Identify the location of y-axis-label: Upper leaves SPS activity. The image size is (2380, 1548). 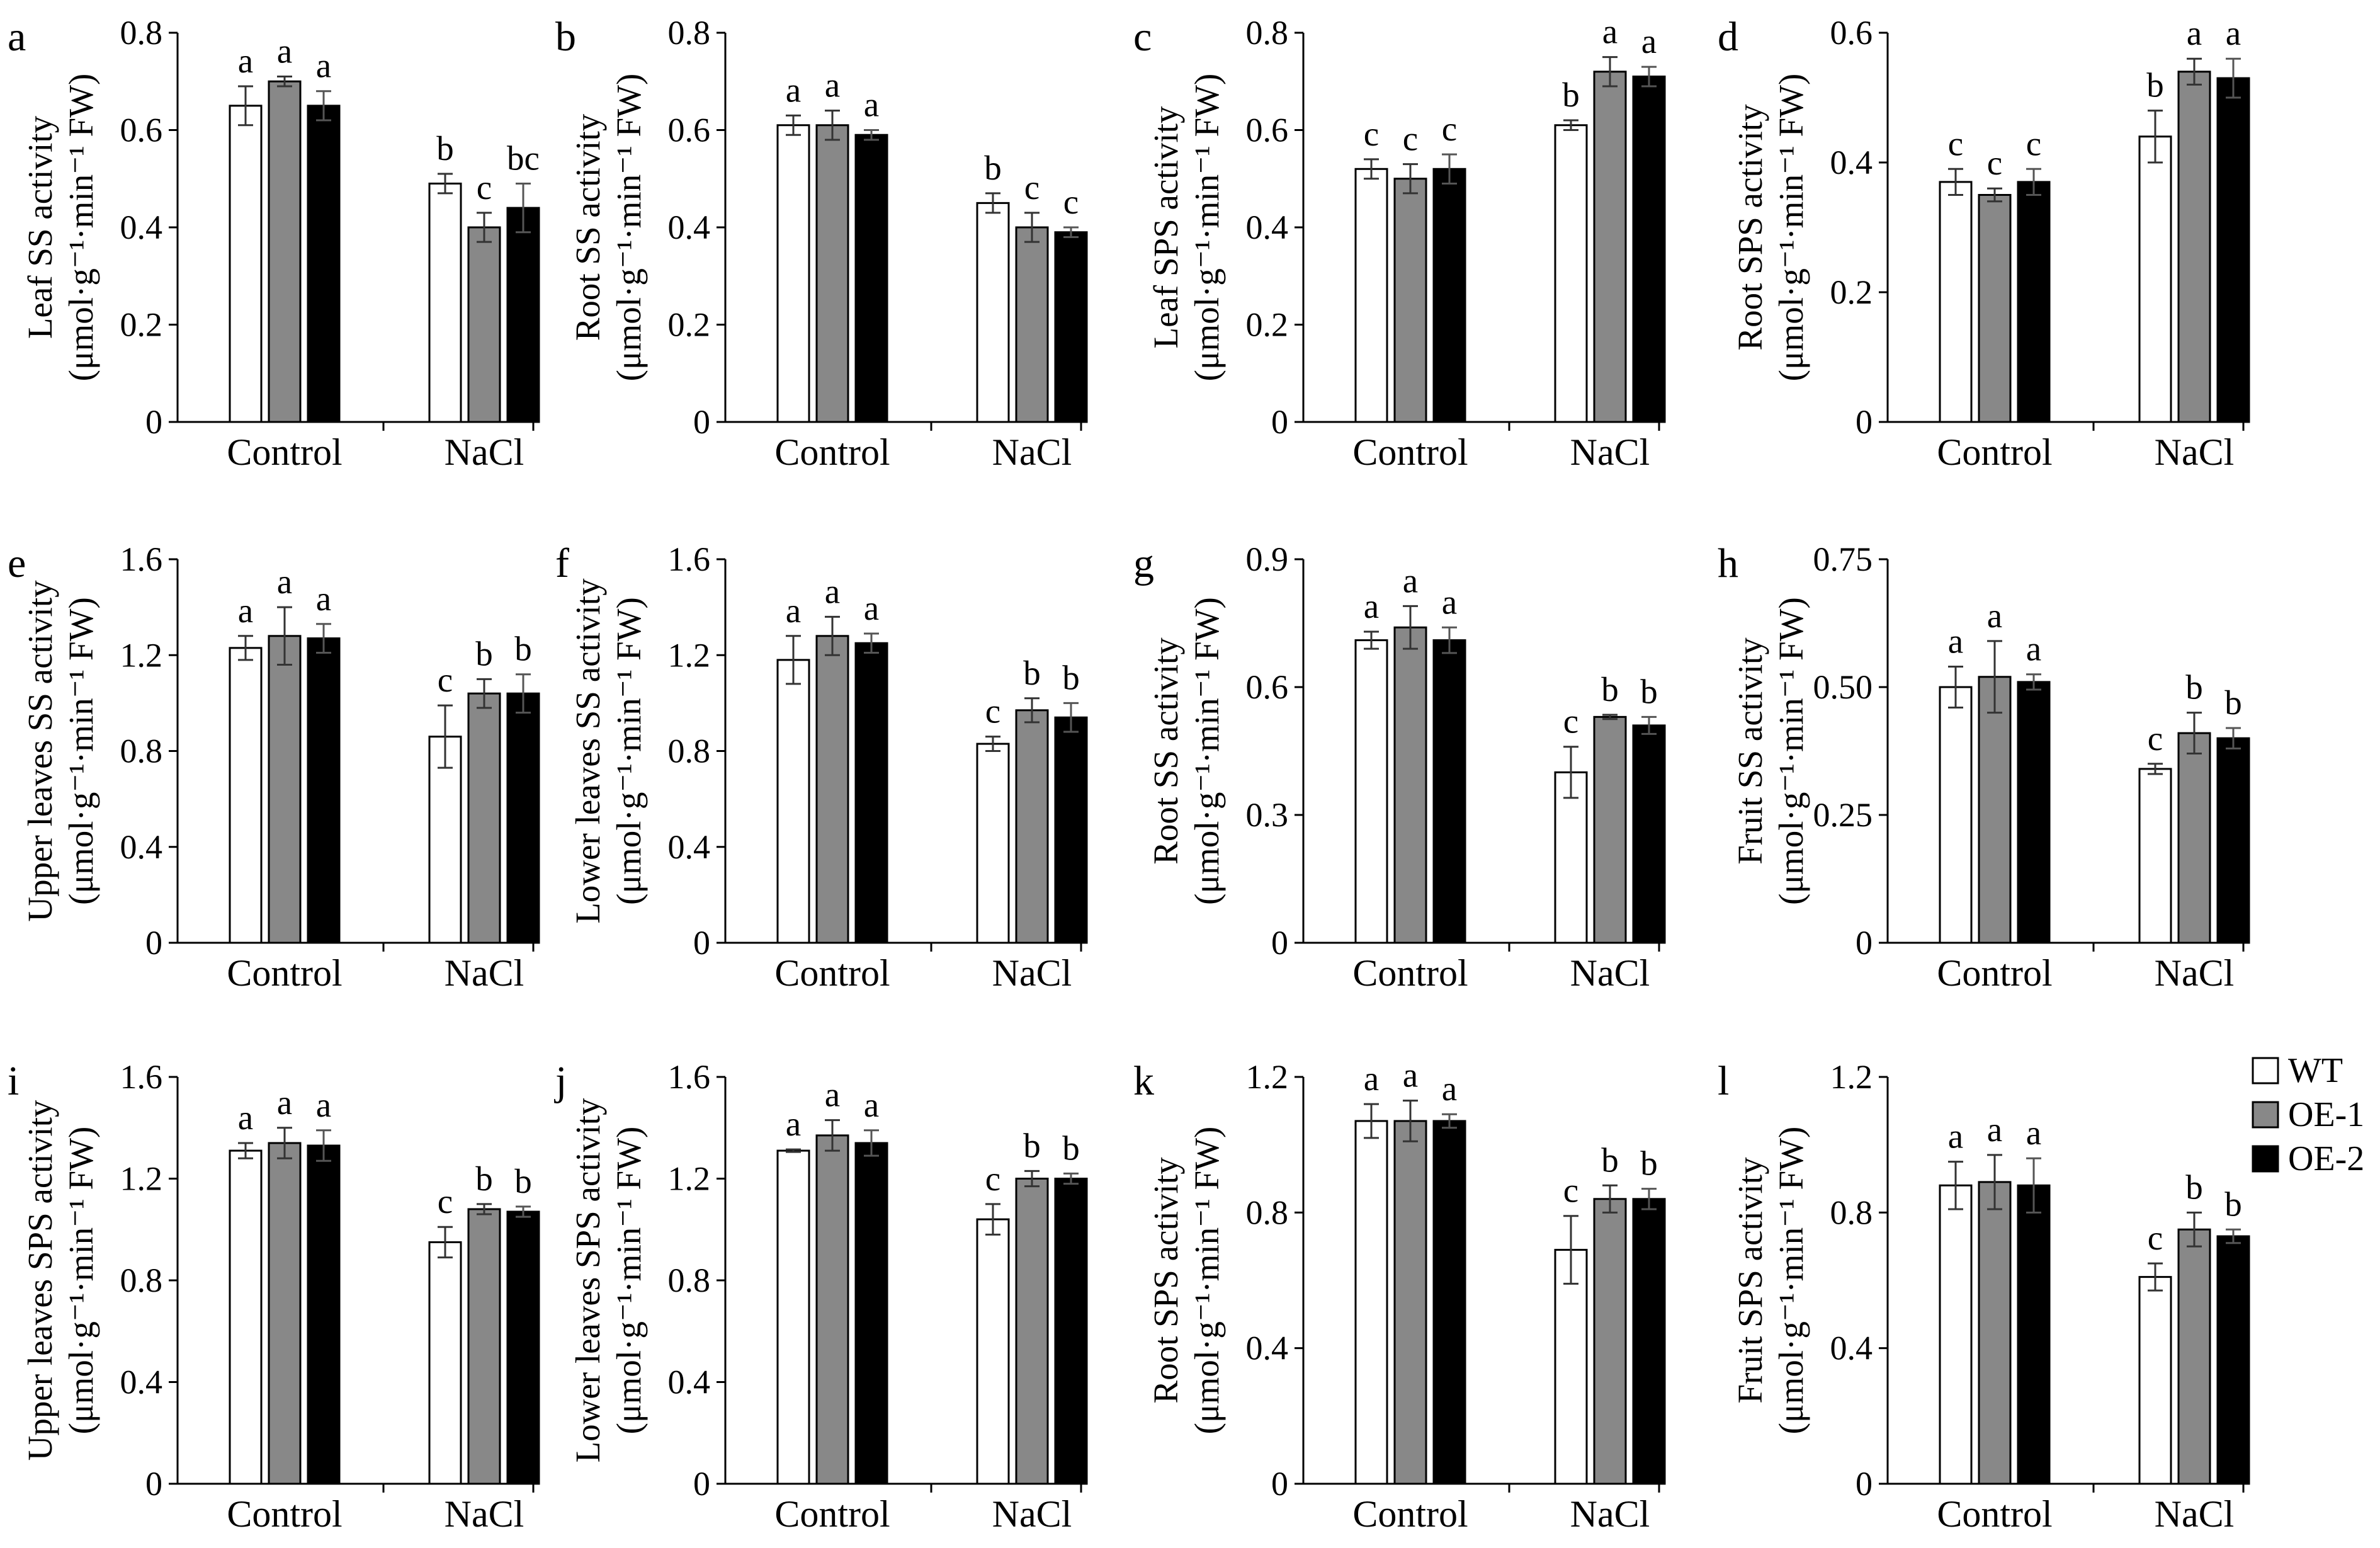
(40, 1280).